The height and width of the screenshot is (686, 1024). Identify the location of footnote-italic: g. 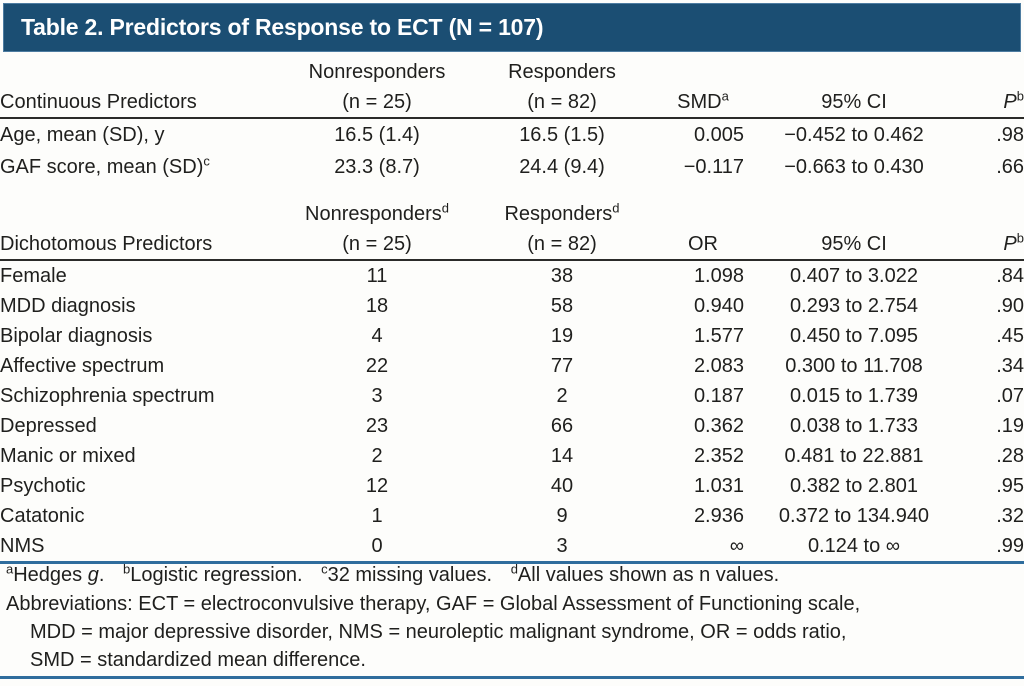
(93, 575).